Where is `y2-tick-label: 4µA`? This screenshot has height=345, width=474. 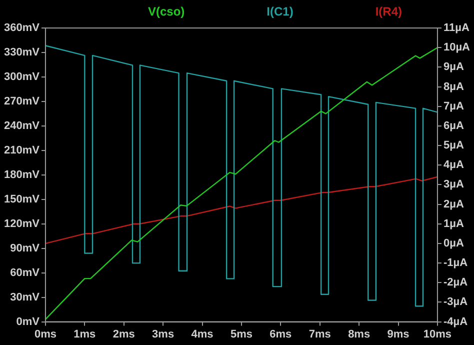
y2-tick-label: 4µA is located at coordinates (453, 165).